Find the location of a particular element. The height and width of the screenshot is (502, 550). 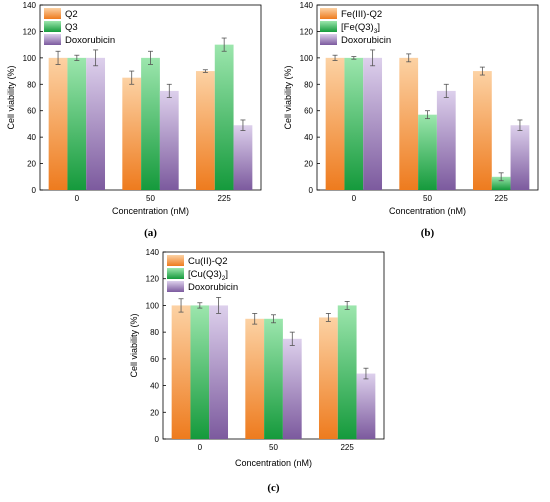

legend: Q2 Q3 Doxorubicin is located at coordinates (79, 27).